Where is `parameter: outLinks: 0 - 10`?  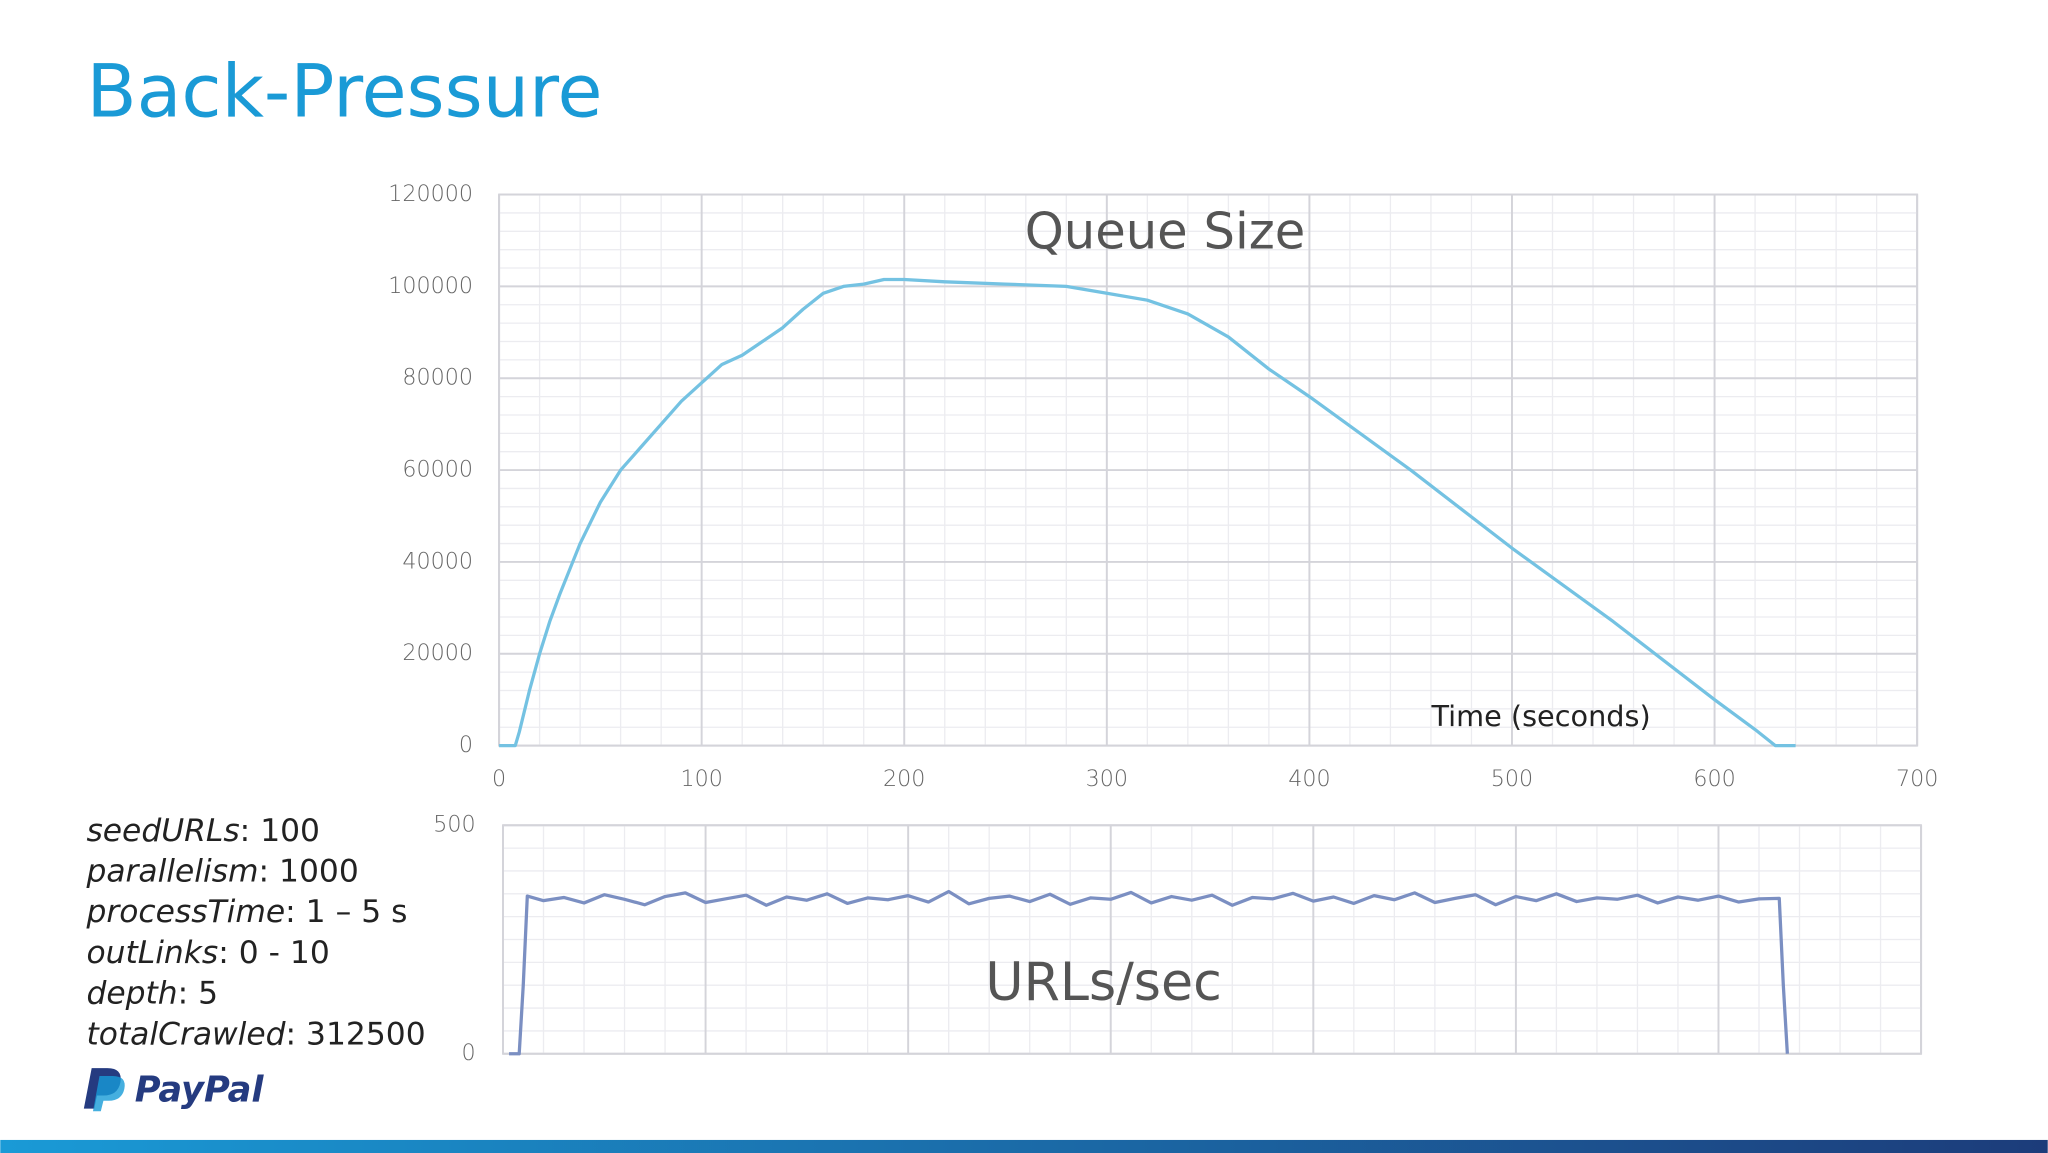
parameter: outLinks: 0 - 10 is located at coordinates (207, 953).